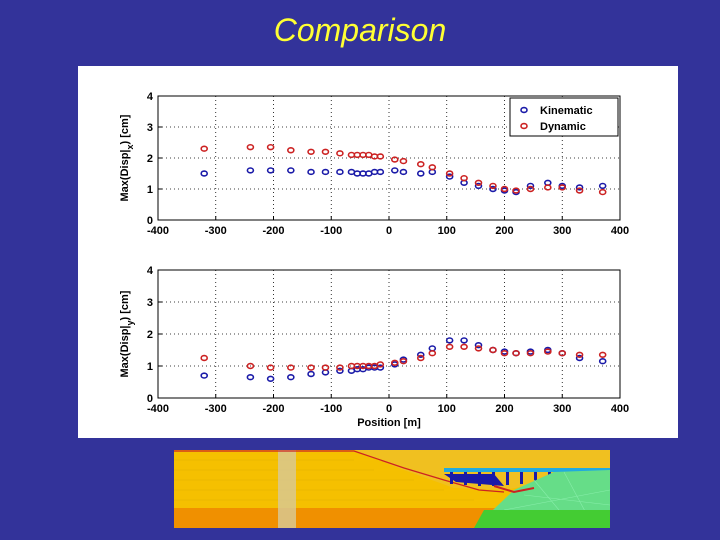  Describe the element at coordinates (562, 409) in the screenshot. I see `x-tick-label: 300` at that location.